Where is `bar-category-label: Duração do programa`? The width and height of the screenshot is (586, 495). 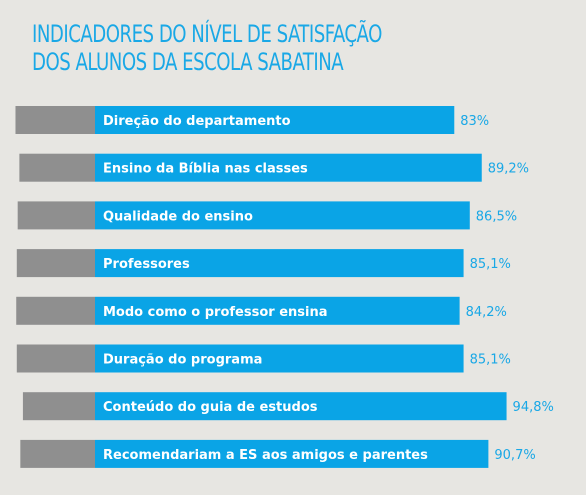 bar-category-label: Duração do programa is located at coordinates (182, 360).